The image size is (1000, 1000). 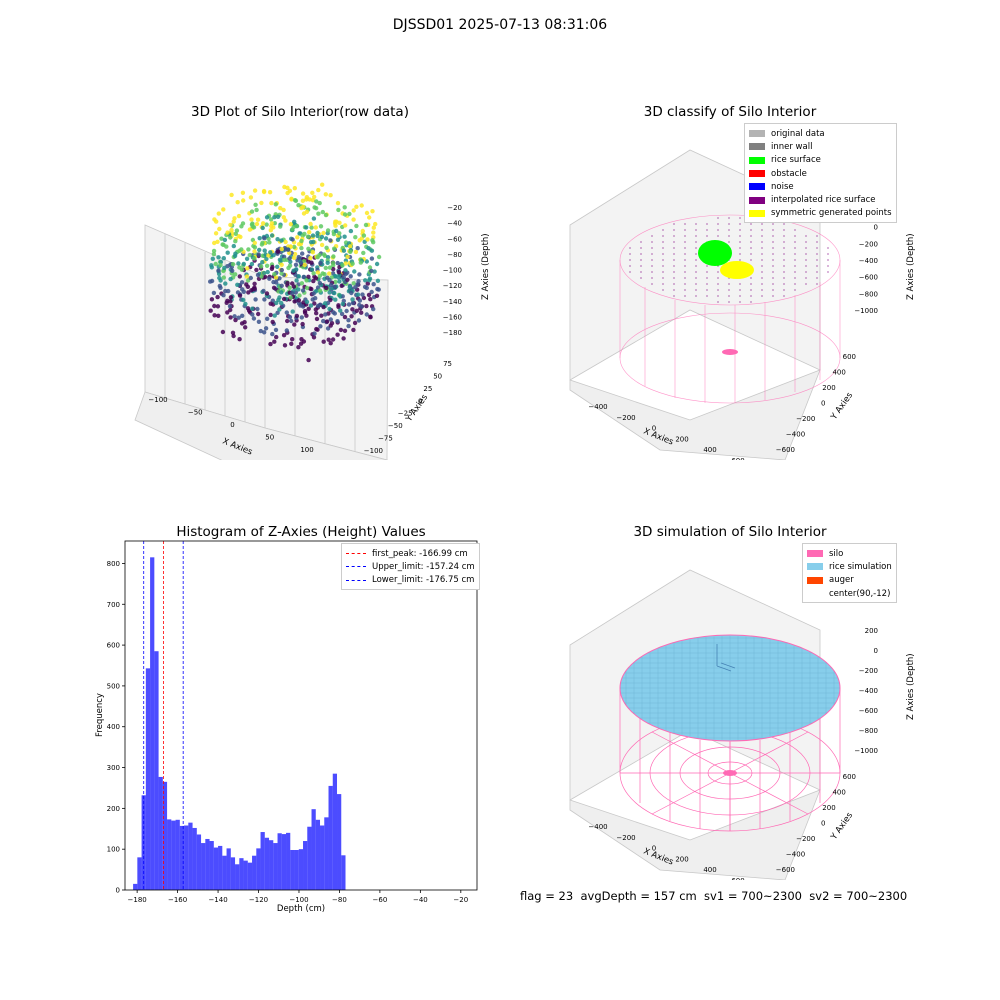 I want to click on legend-item: Upper_limit: -157.24 cm, so click(x=410, y=566).